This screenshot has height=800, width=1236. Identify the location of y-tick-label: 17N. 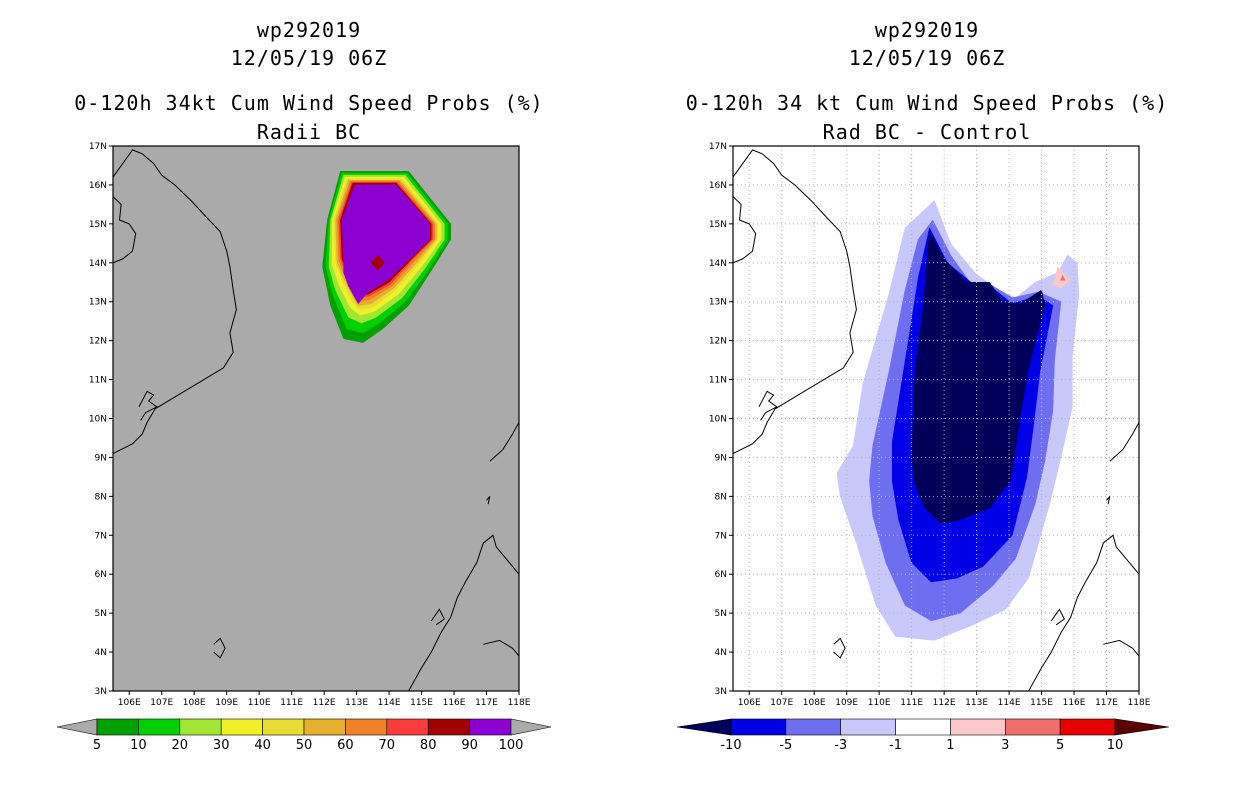
(98, 147).